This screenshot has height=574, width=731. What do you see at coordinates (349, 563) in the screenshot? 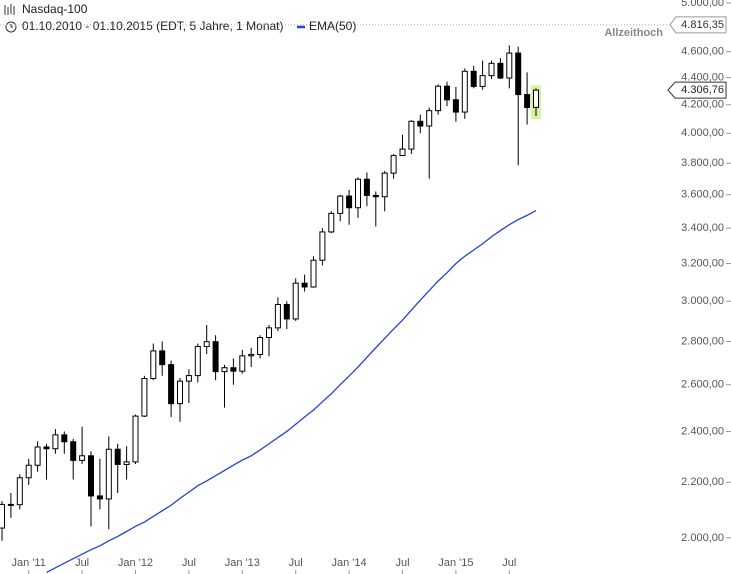
I see `x-tick-label: Jan '14` at bounding box center [349, 563].